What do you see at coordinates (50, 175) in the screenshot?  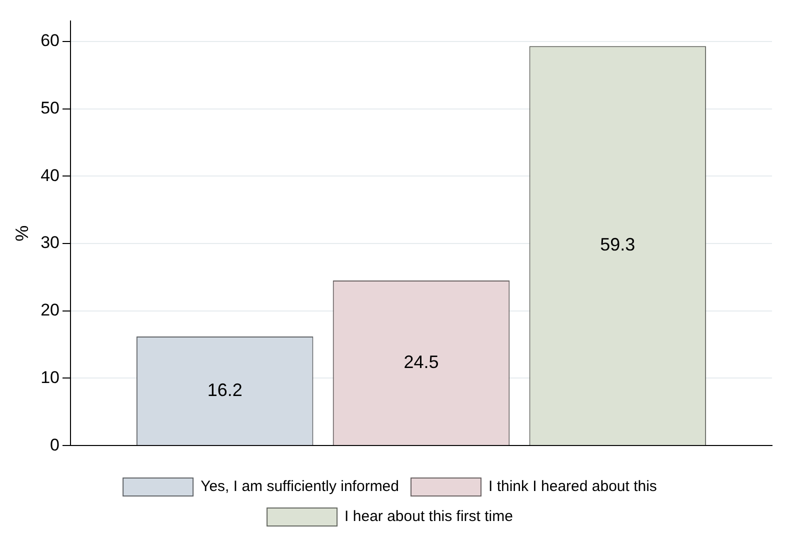 I see `y-tick-label: 40` at bounding box center [50, 175].